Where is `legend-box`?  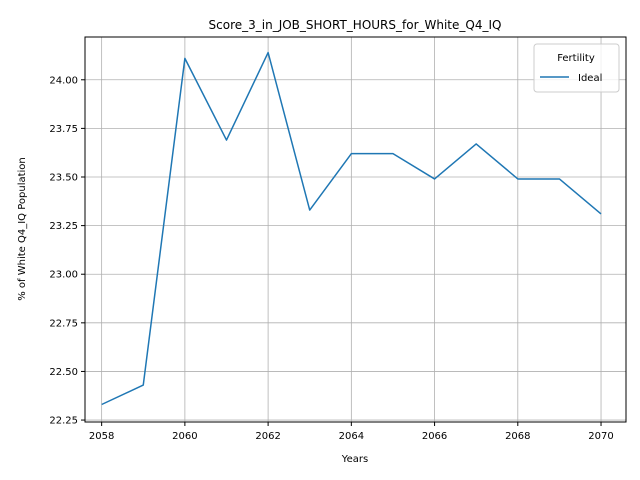
legend-box is located at coordinates (576, 68).